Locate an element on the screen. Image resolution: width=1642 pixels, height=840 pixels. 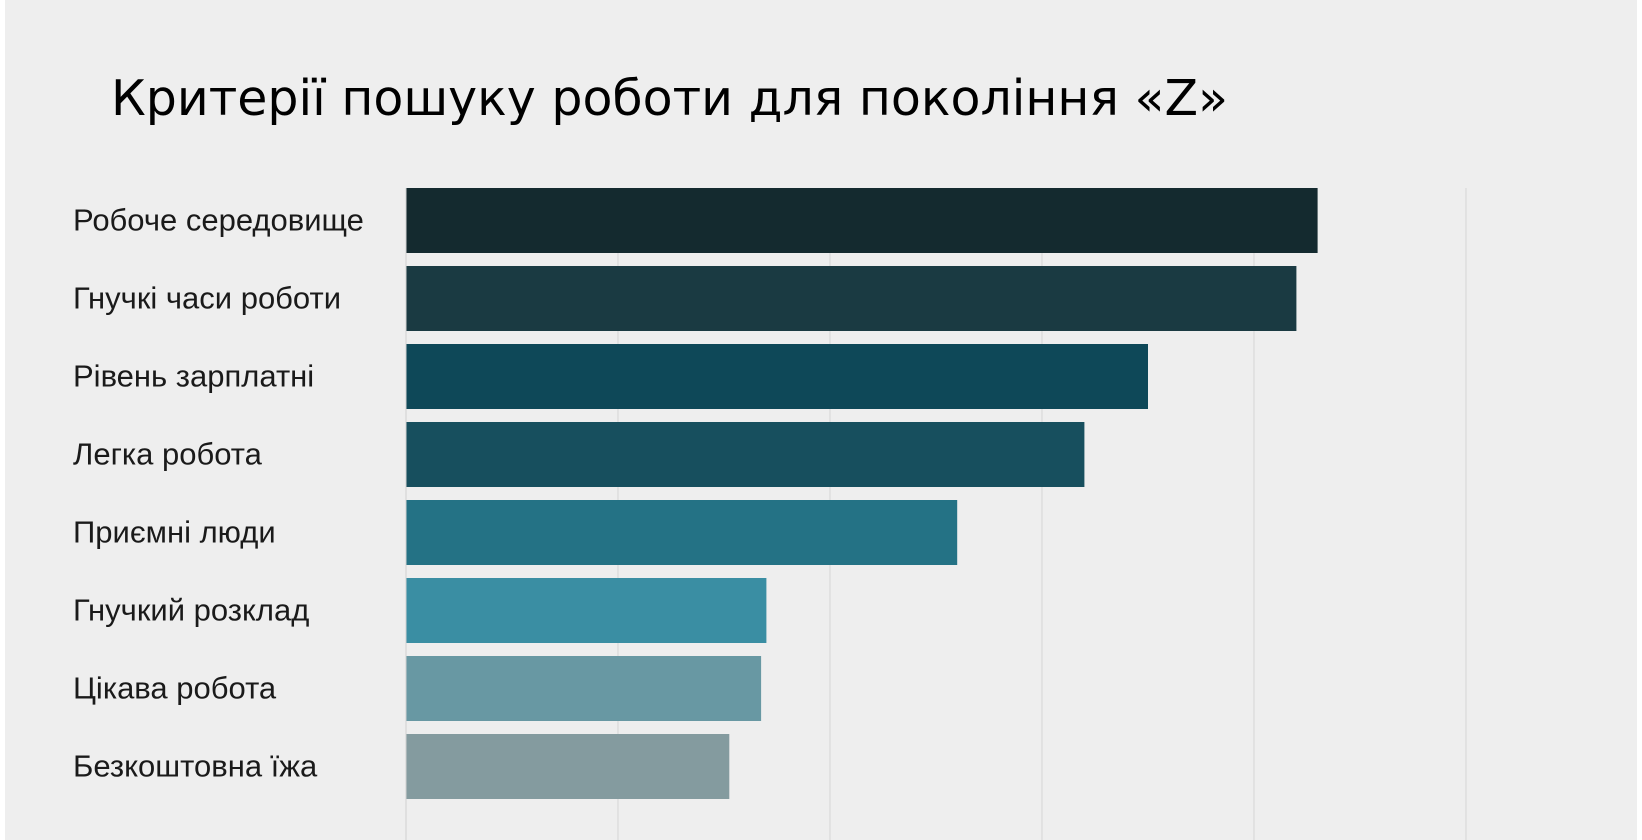
category-label: Цікава робота is located at coordinates (175, 688).